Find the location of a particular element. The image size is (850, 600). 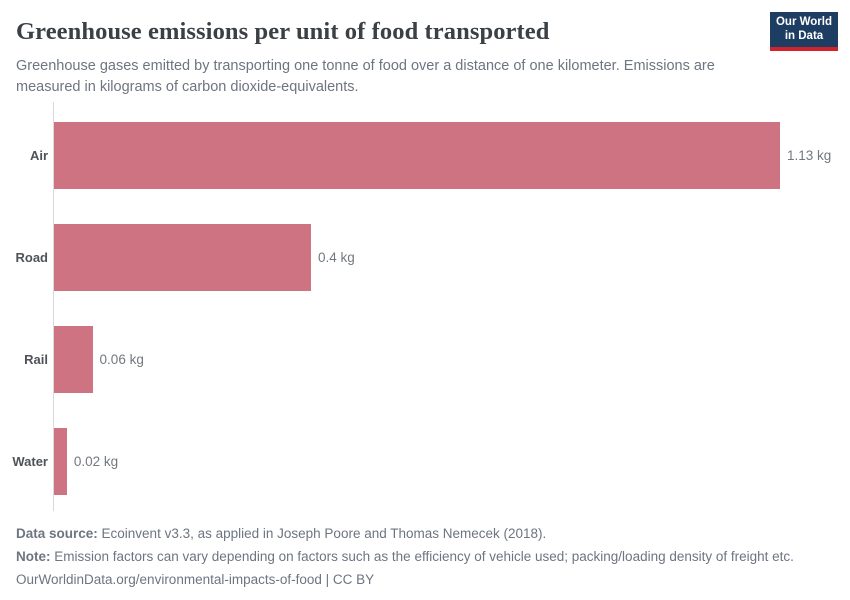

owid-logo: Our World in Data is located at coordinates (804, 31).